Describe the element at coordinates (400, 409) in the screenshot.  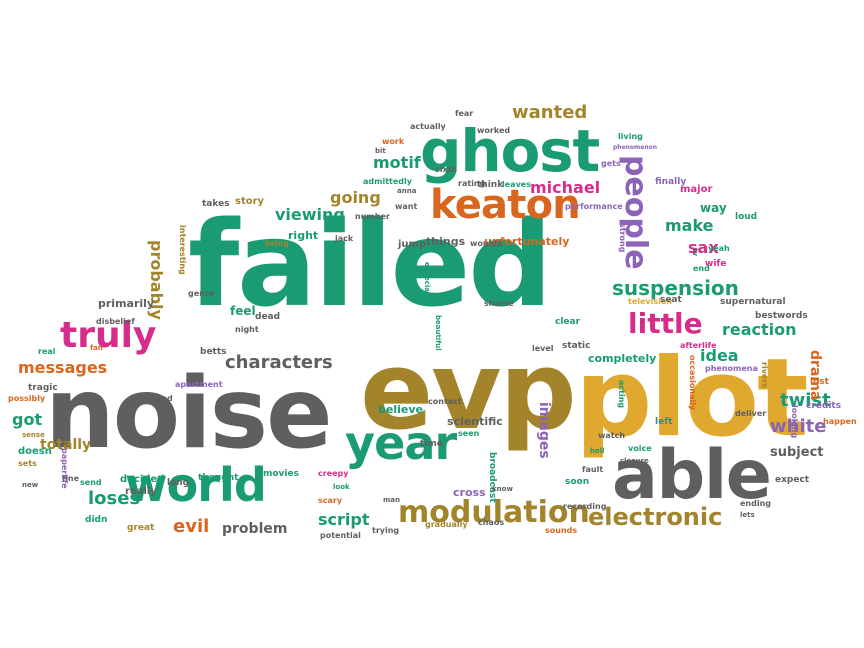
I see `word-believe: believe` at that location.